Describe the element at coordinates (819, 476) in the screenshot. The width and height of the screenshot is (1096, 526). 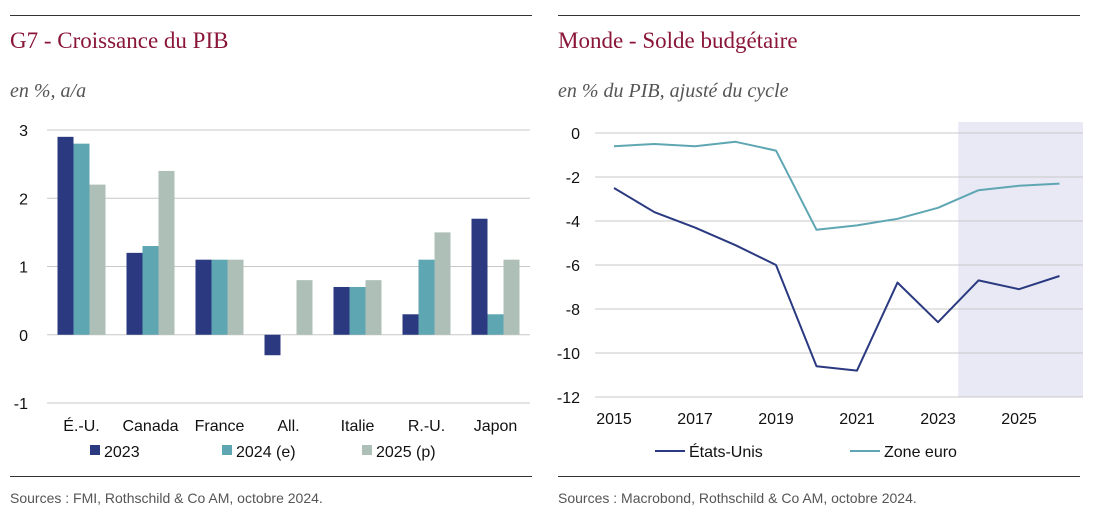
I see `bottom-rule-right` at that location.